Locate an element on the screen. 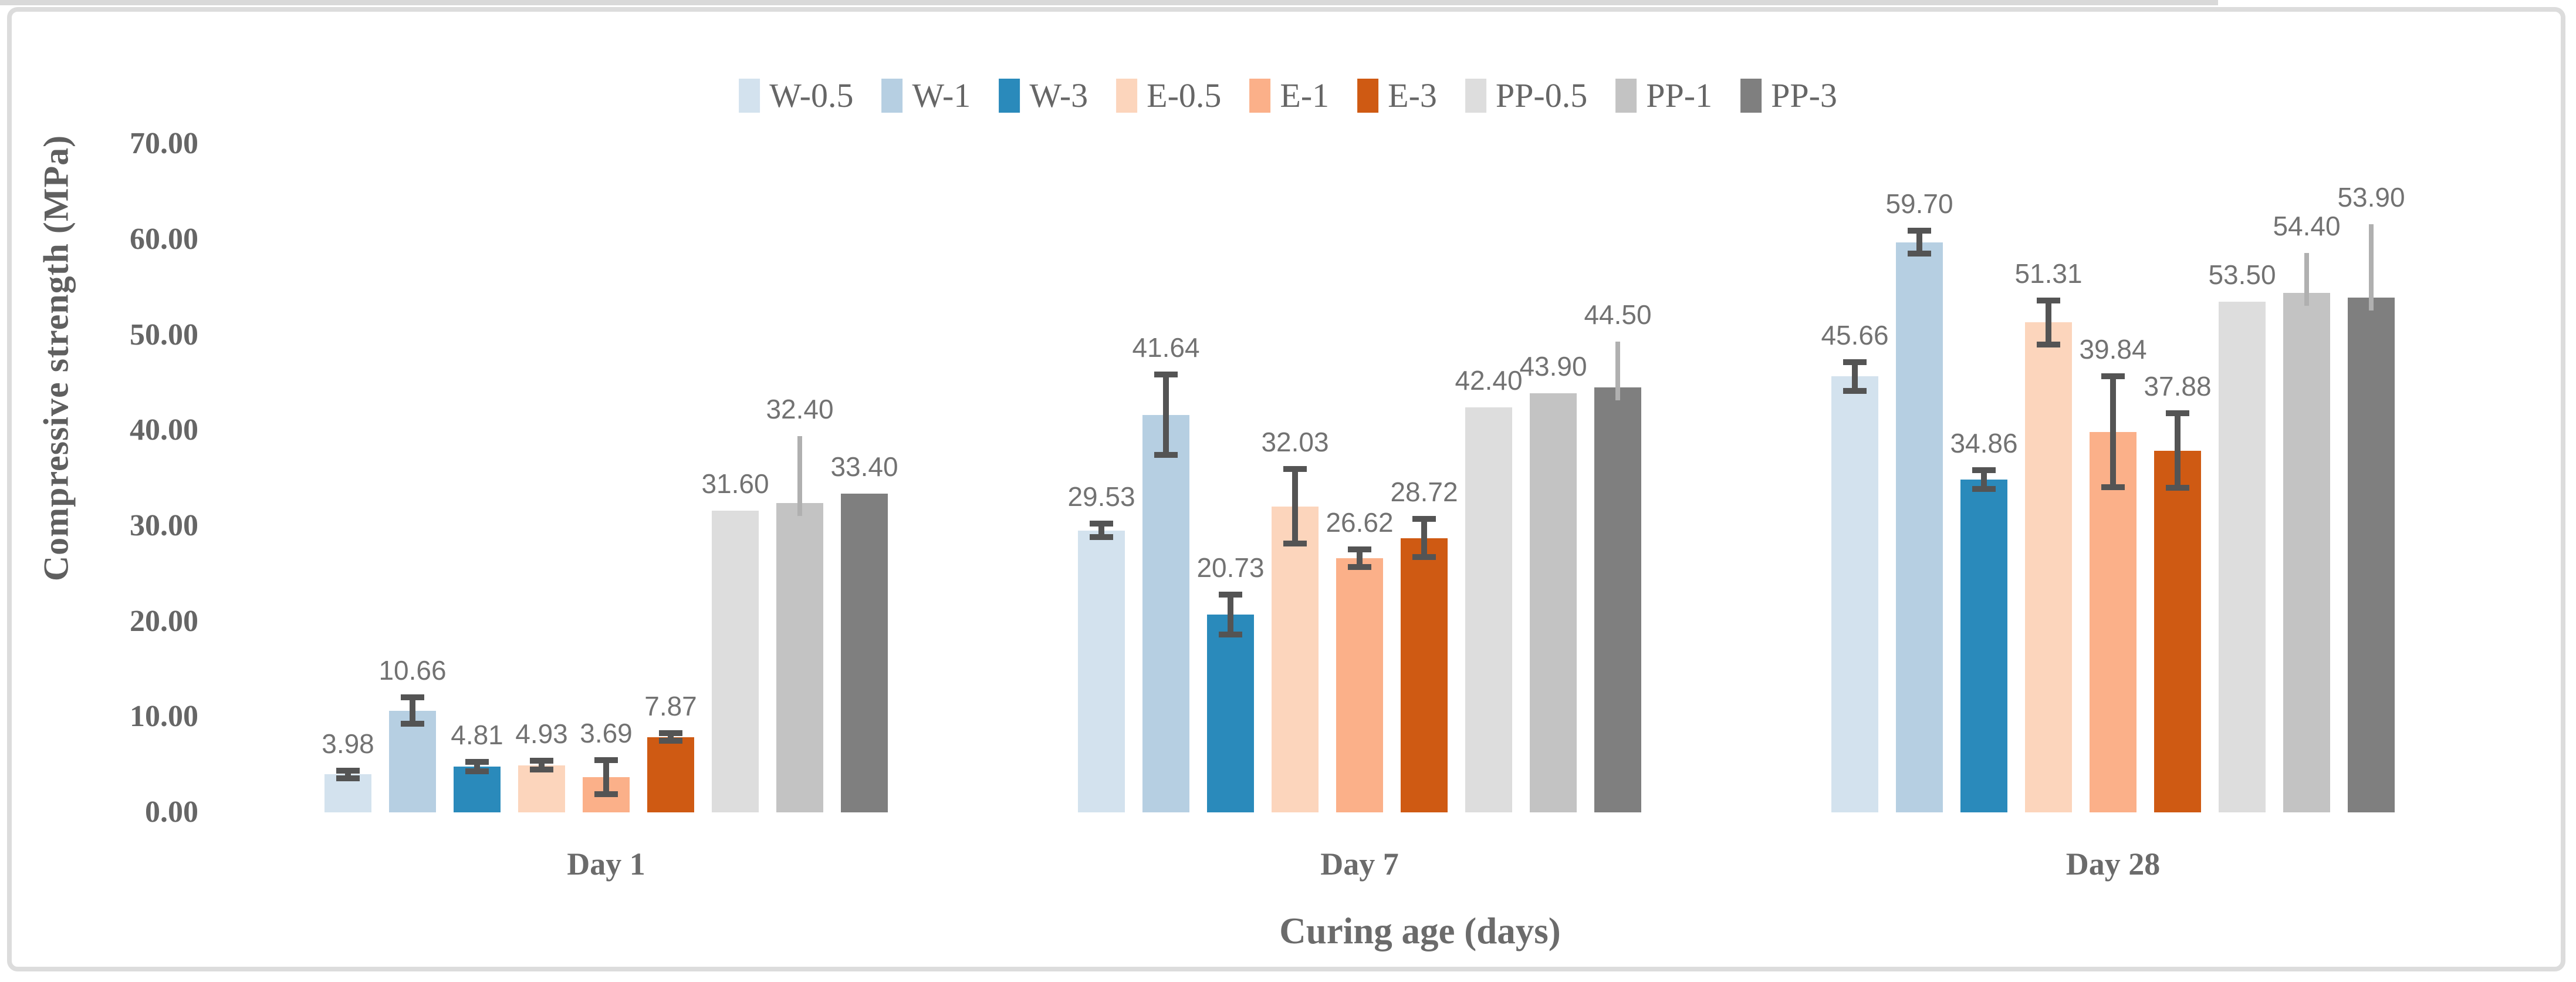  legend-item-PP-0.5: PP-0.5 is located at coordinates (1526, 96).